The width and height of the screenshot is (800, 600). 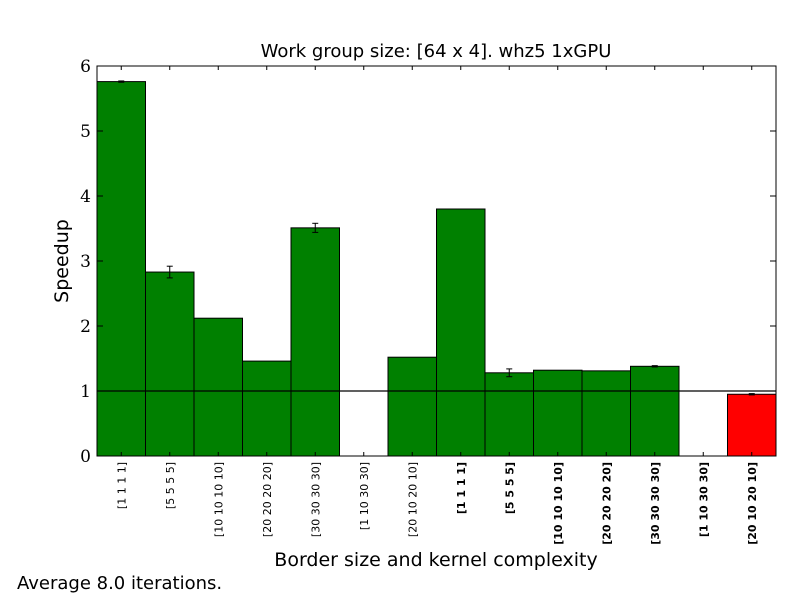 I want to click on x-axis-label: Border size and kernel complexity, so click(x=435, y=560).